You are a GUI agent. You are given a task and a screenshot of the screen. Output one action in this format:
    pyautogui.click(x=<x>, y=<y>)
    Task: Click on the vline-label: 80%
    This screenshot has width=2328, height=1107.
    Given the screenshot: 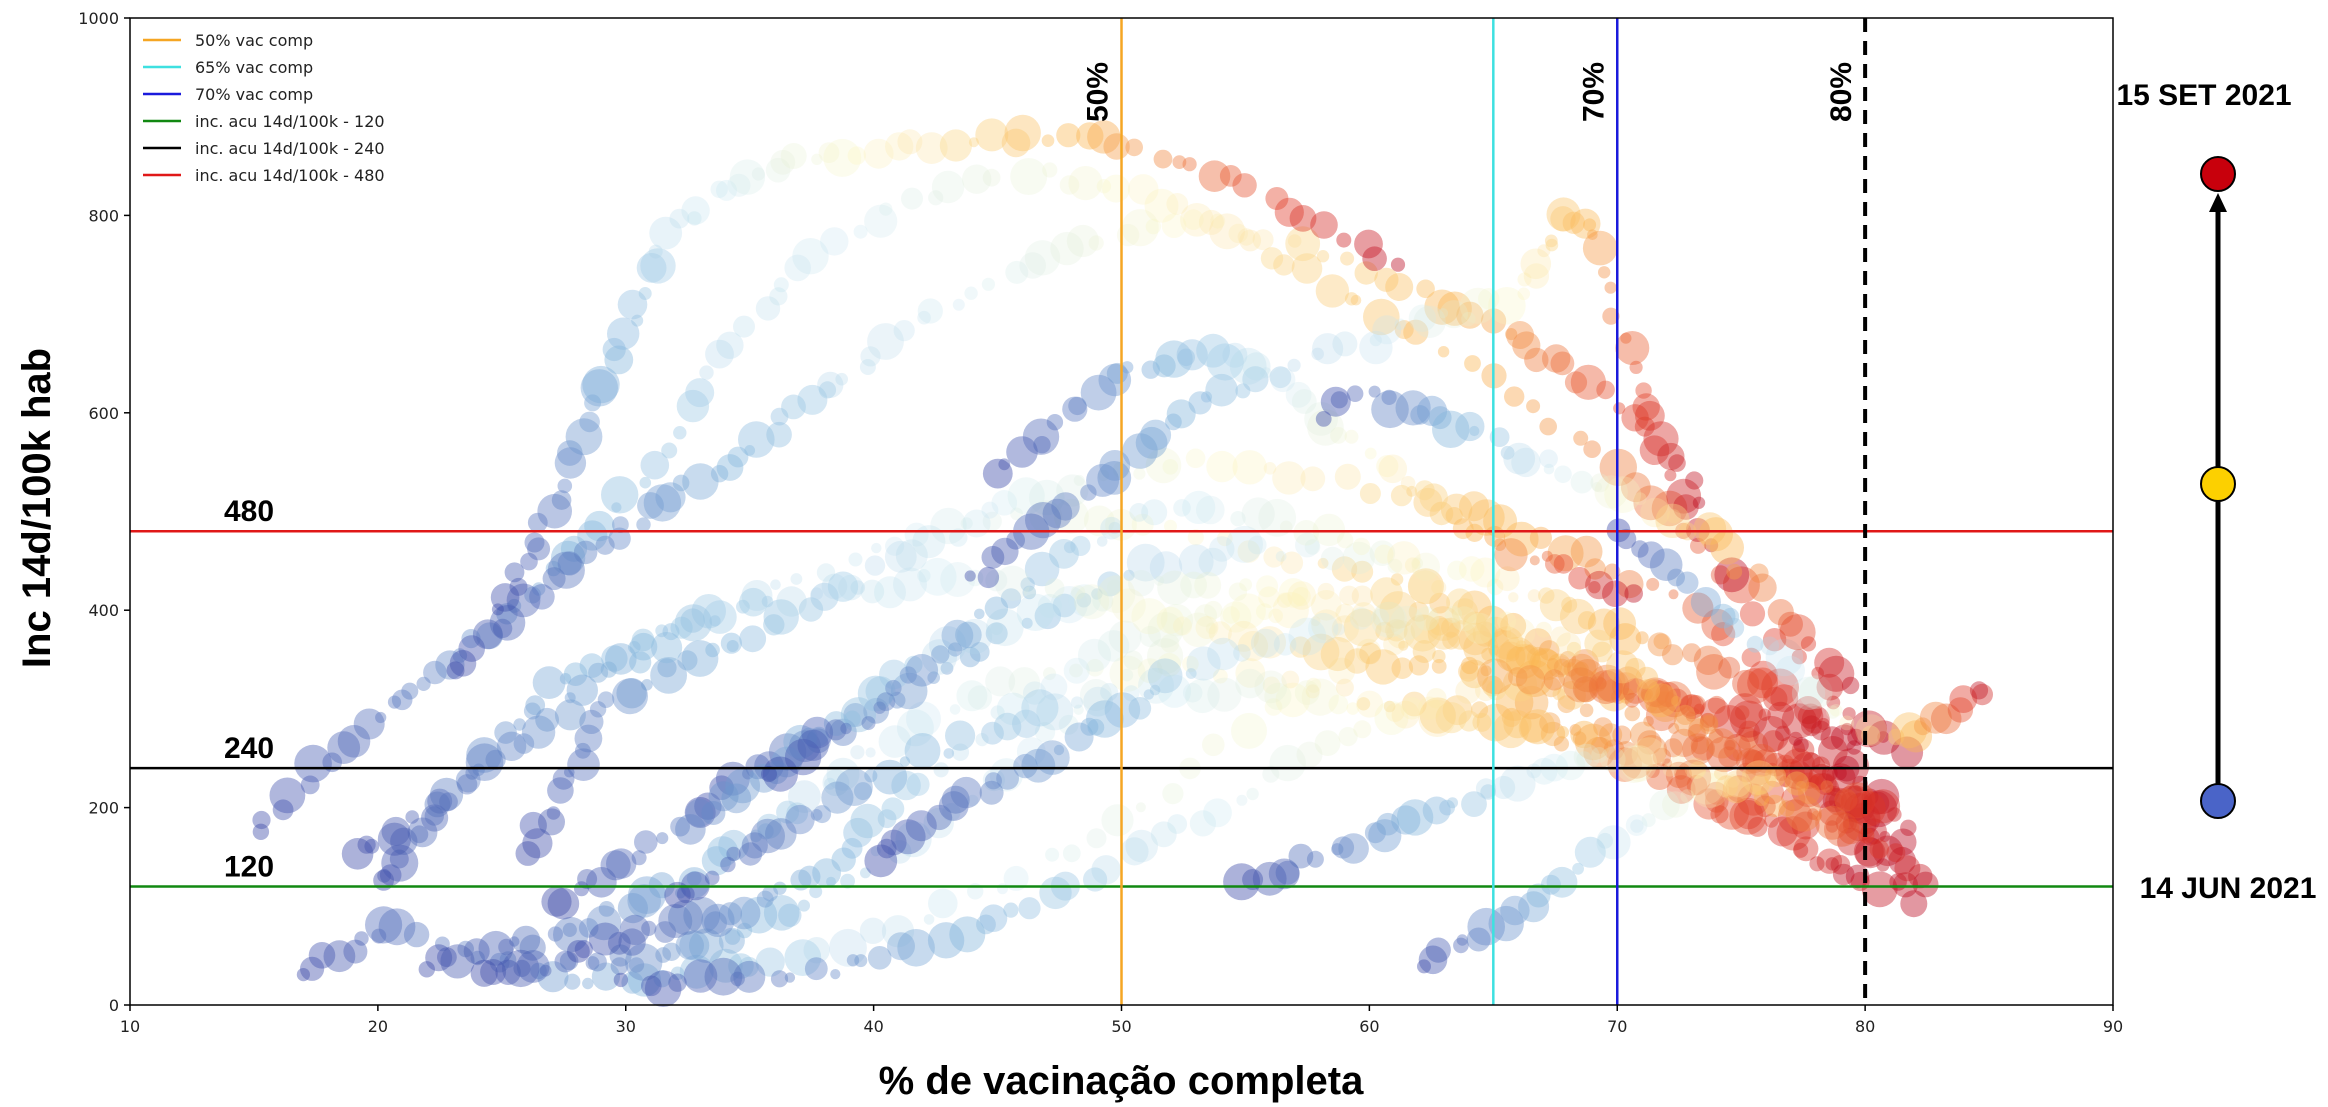 What is the action you would take?
    pyautogui.click(x=1841, y=92)
    